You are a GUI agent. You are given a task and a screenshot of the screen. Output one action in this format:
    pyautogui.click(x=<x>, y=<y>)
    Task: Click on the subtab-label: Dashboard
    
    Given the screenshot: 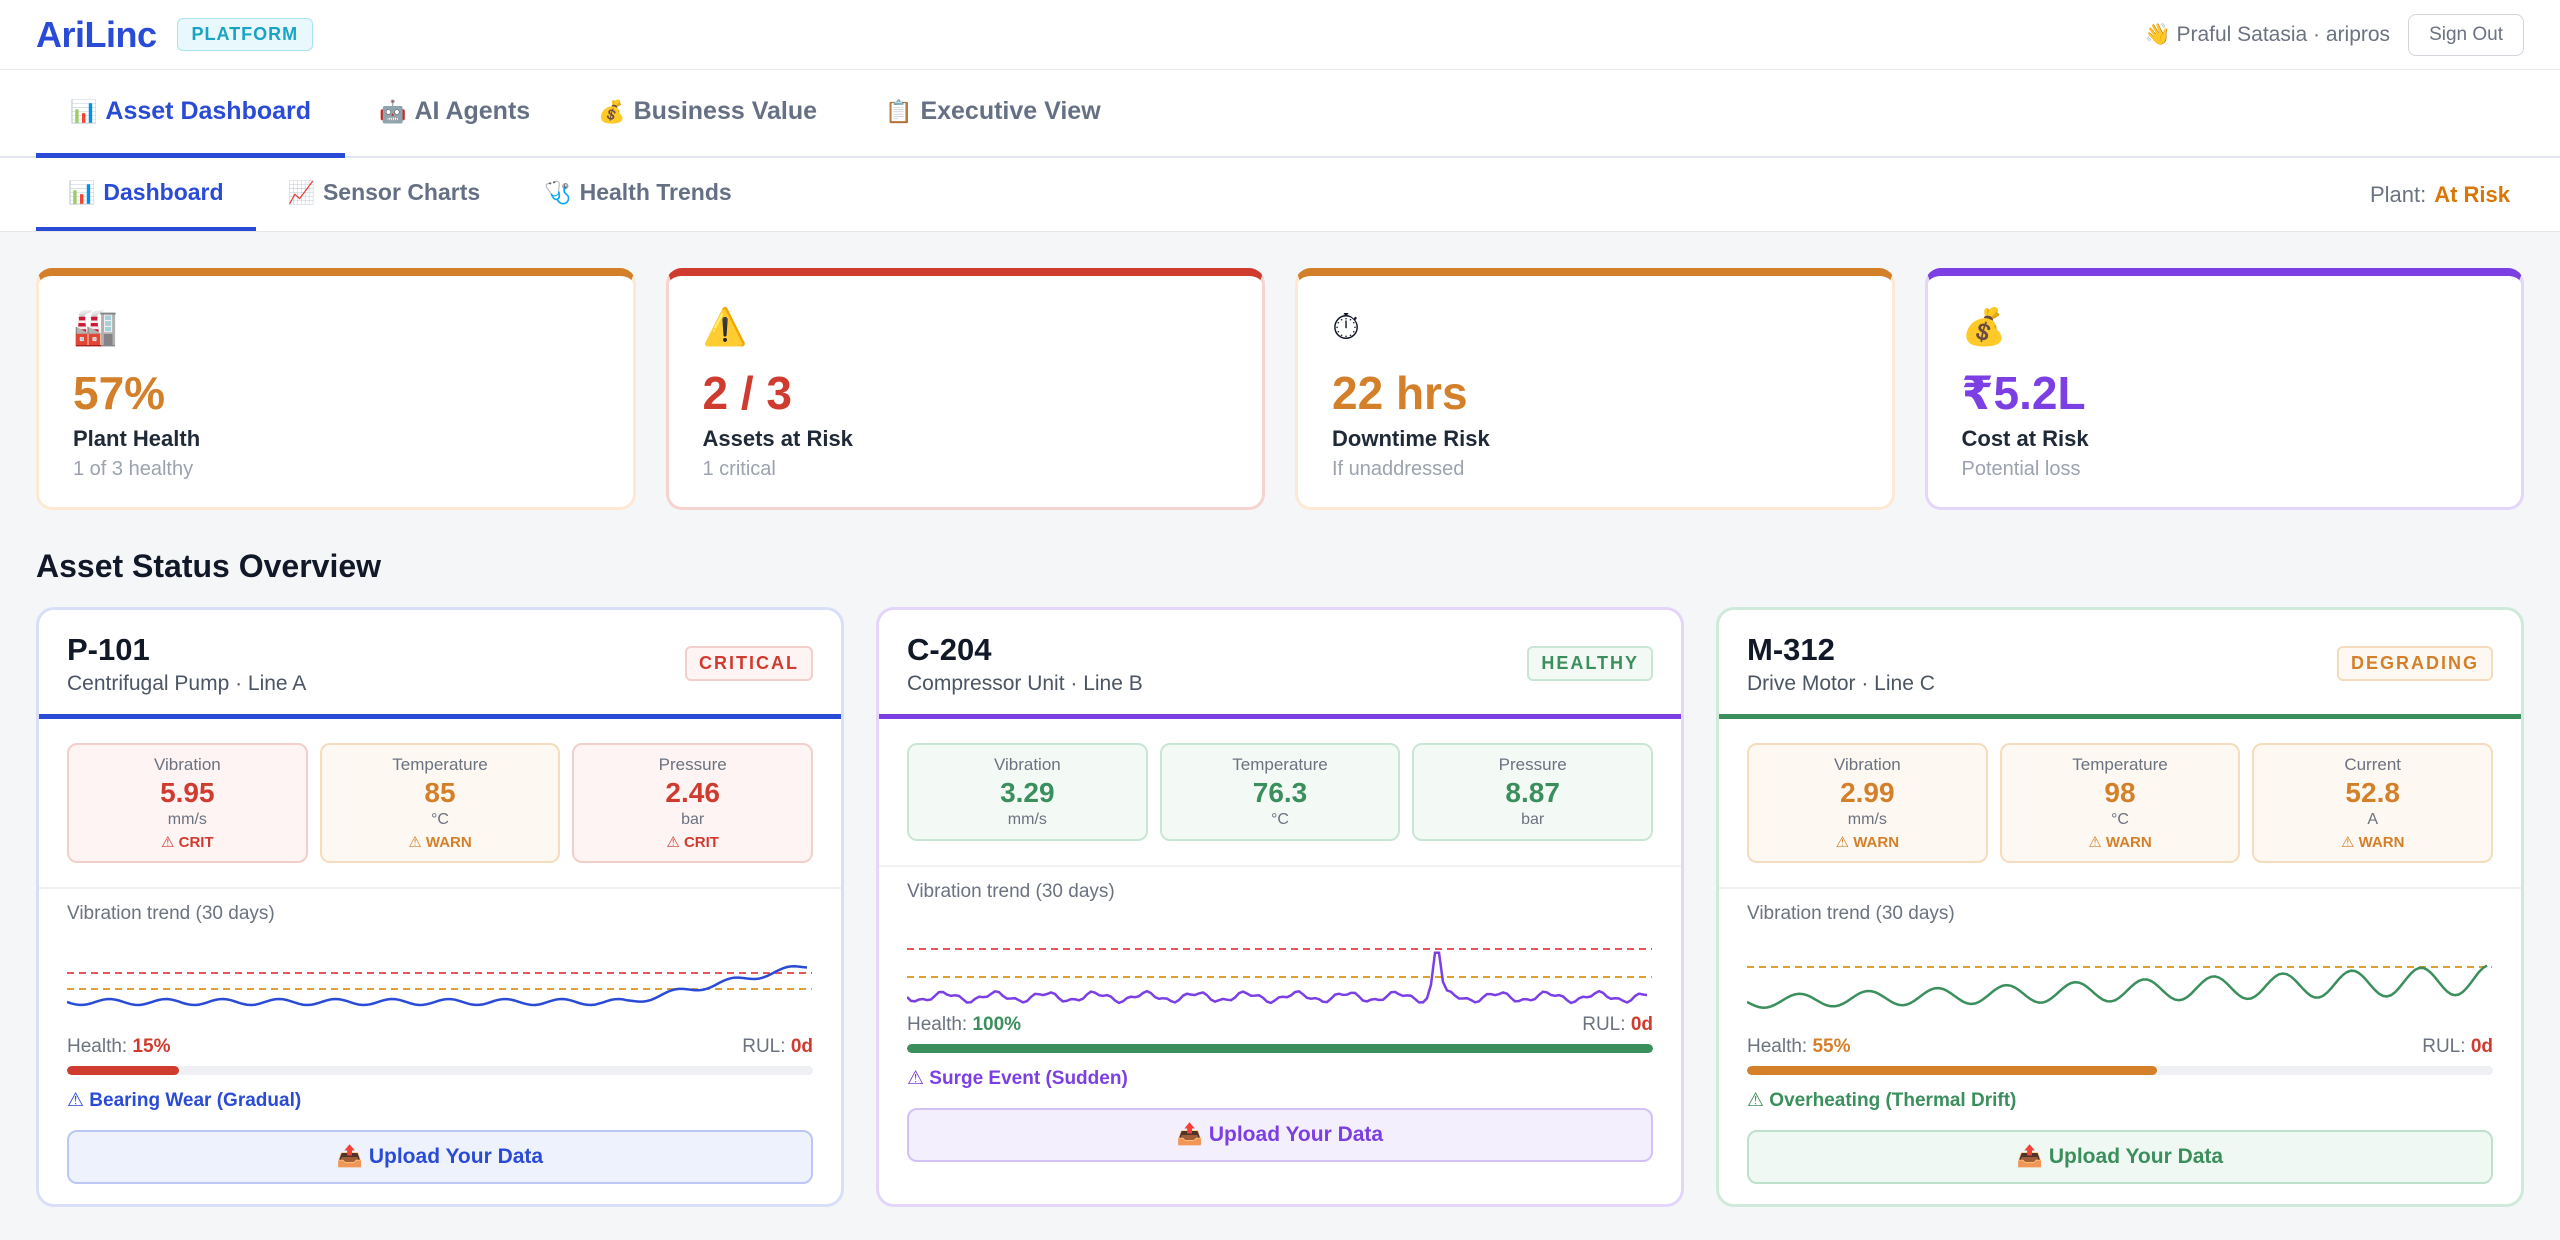 What is the action you would take?
    pyautogui.click(x=163, y=192)
    